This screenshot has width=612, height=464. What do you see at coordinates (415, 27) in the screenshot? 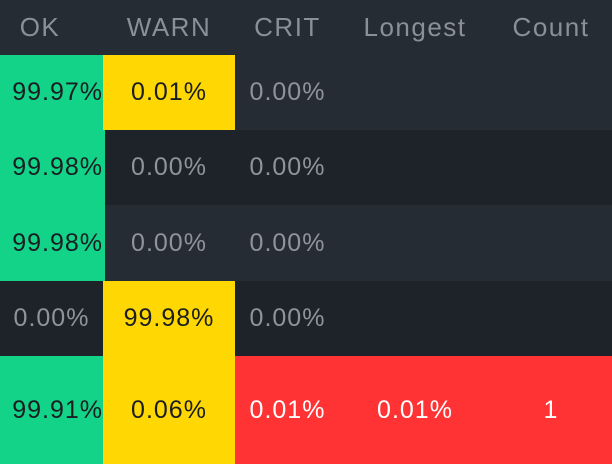
I see `header-longest: Longest` at bounding box center [415, 27].